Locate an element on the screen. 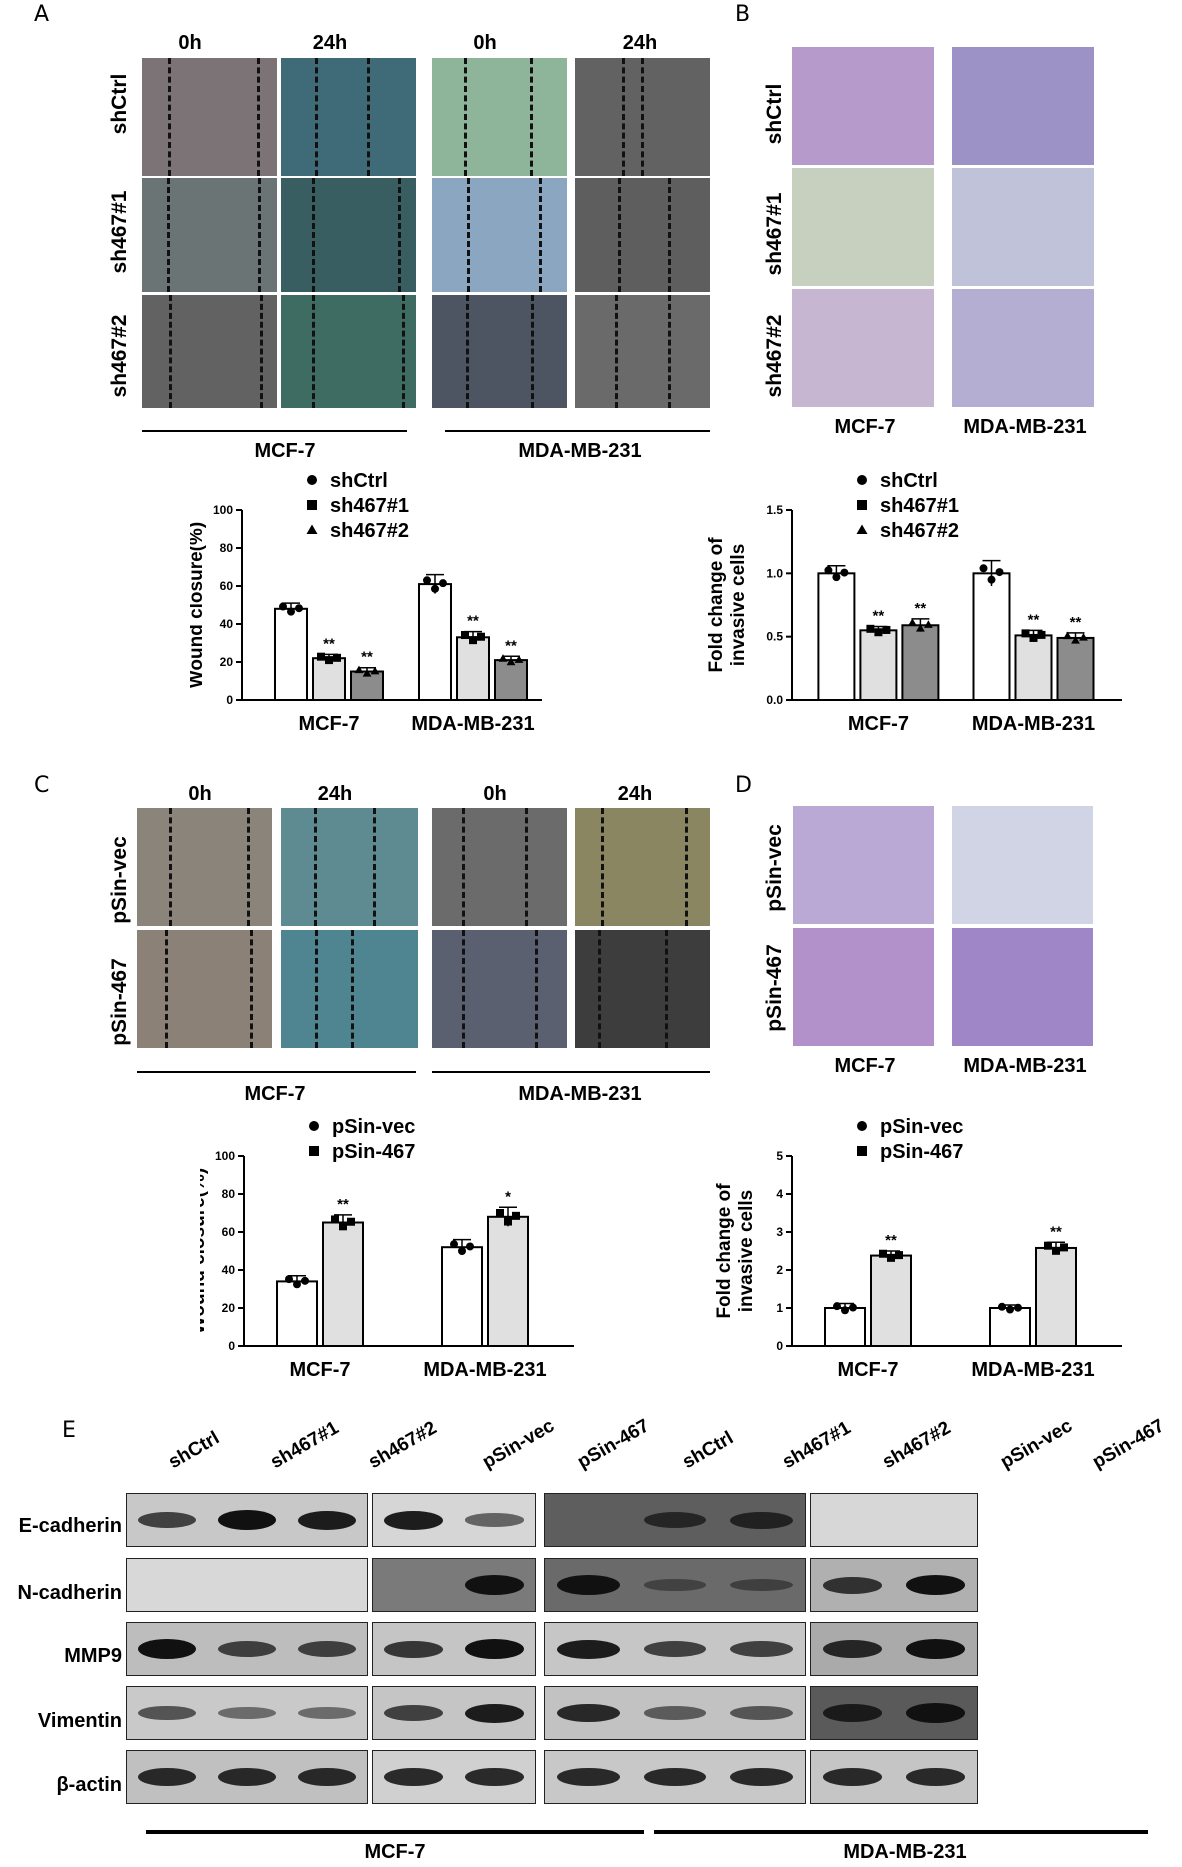 The width and height of the screenshot is (1182, 1867). y-axis-label: Fold change of is located at coordinates (724, 1251).